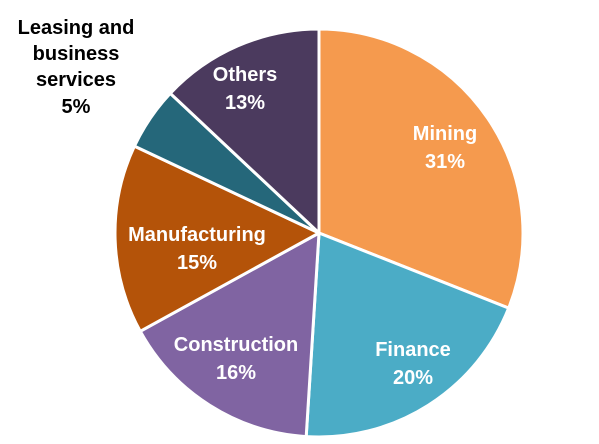 The image size is (599, 444). Describe the element at coordinates (245, 89) in the screenshot. I see `pie-label-others: Others 13%` at that location.